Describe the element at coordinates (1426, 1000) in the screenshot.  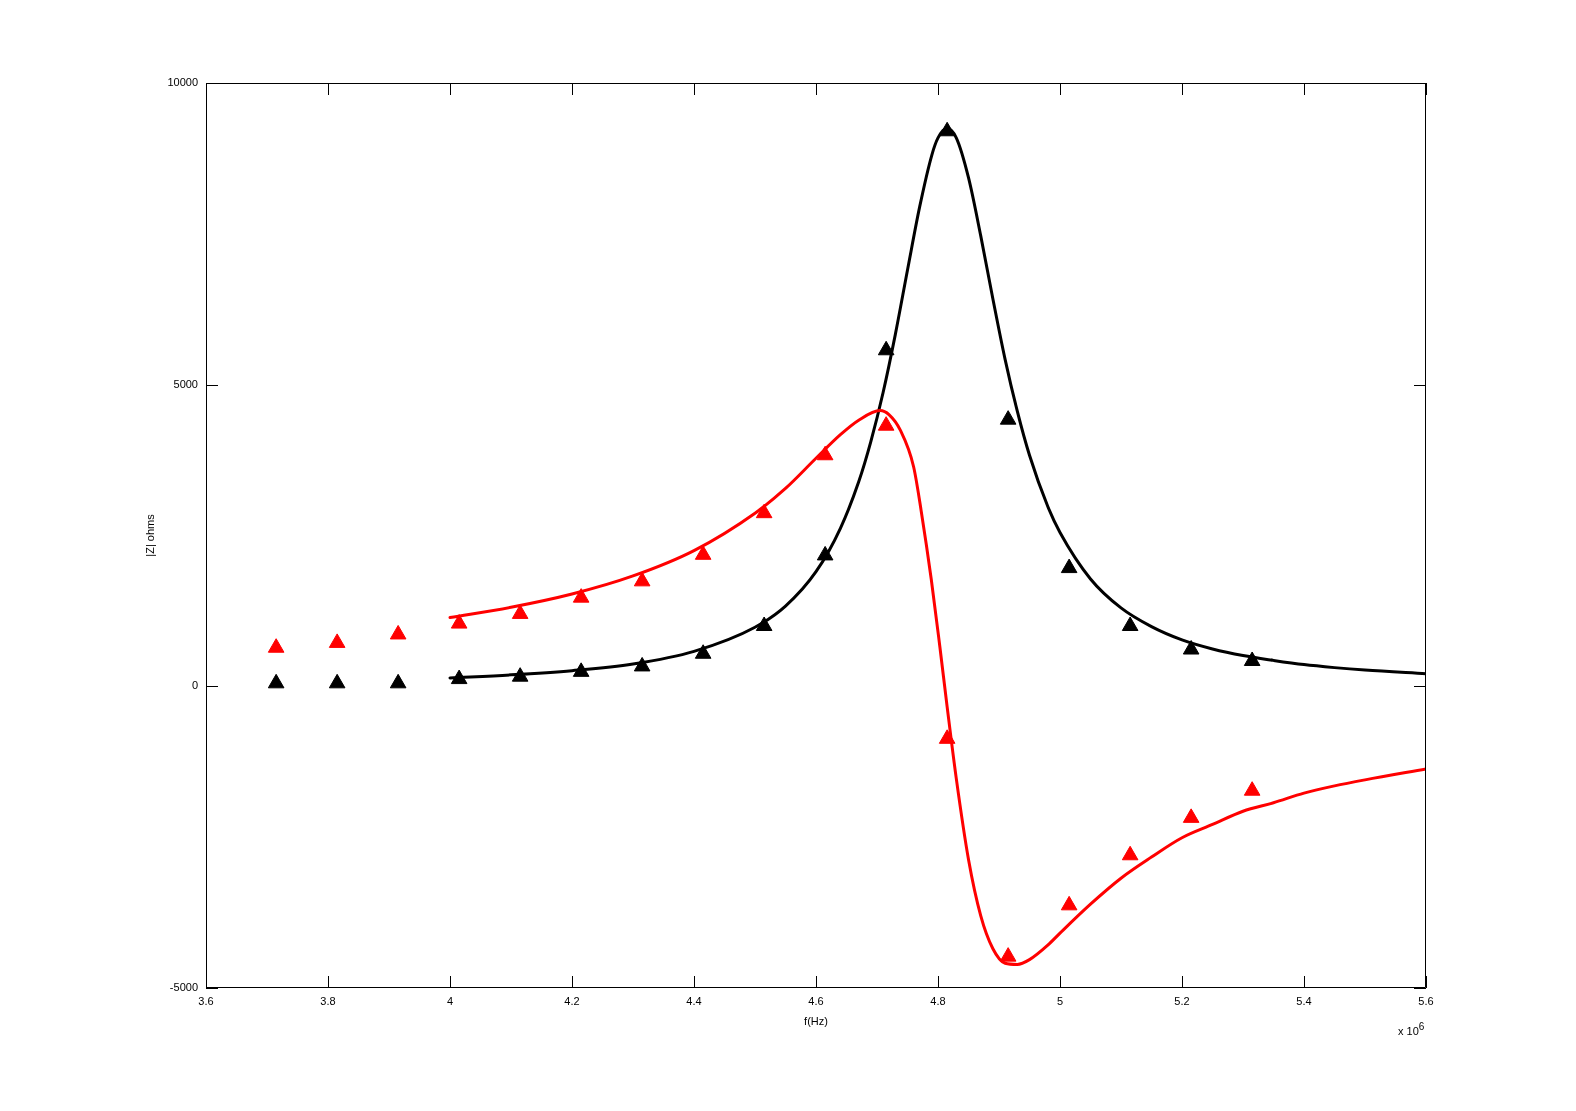
I see `x-tick-label: 5.6` at that location.